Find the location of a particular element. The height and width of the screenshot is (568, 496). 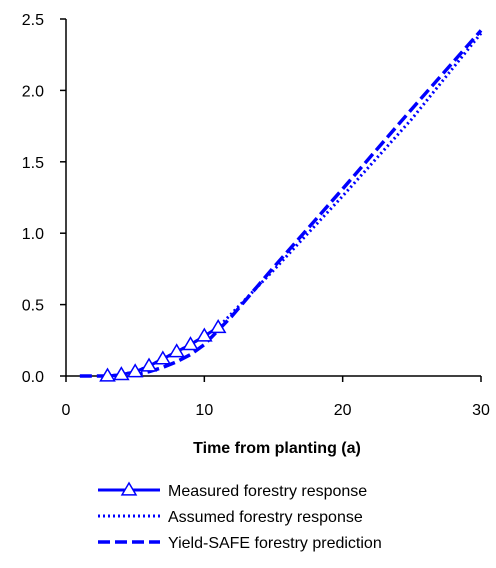

y-tick-label: 0.0 is located at coordinates (33, 377).